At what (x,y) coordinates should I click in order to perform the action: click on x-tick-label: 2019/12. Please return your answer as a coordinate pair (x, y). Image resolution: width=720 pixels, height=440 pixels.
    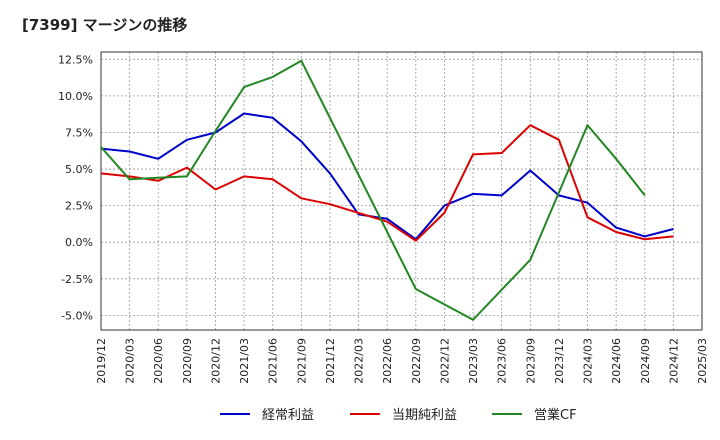
    Looking at the image, I should click on (101, 361).